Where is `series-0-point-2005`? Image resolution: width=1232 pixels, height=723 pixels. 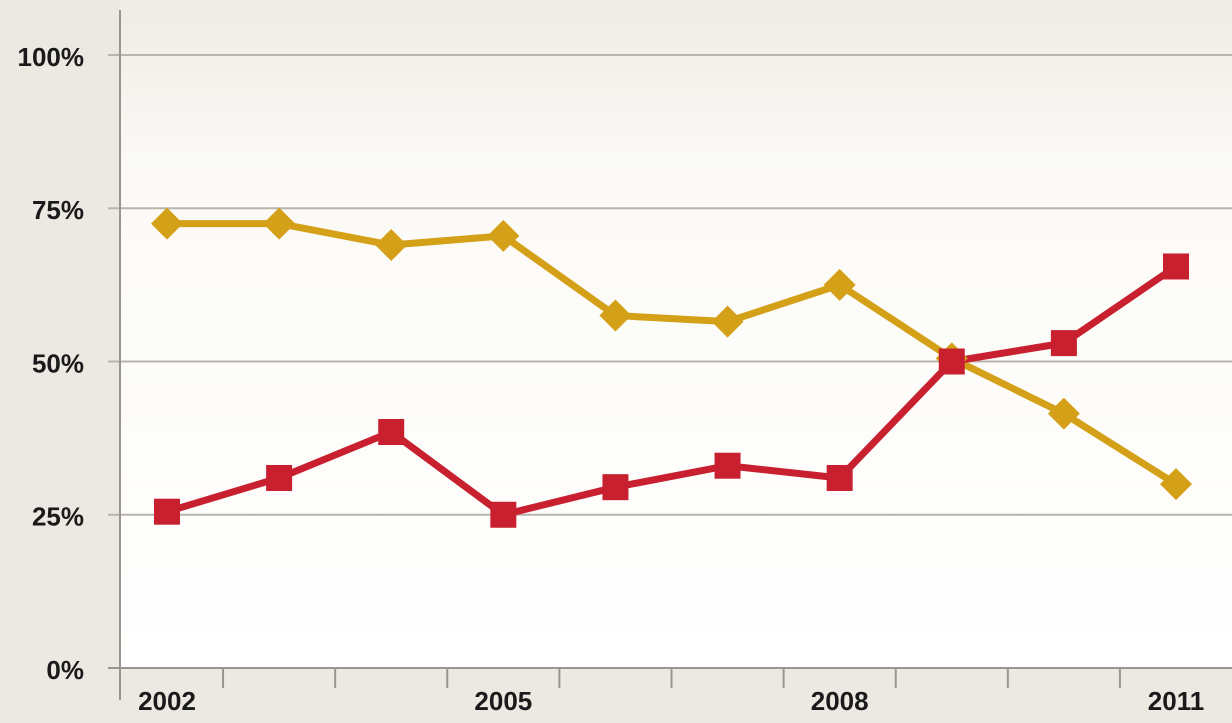 series-0-point-2005 is located at coordinates (503, 235).